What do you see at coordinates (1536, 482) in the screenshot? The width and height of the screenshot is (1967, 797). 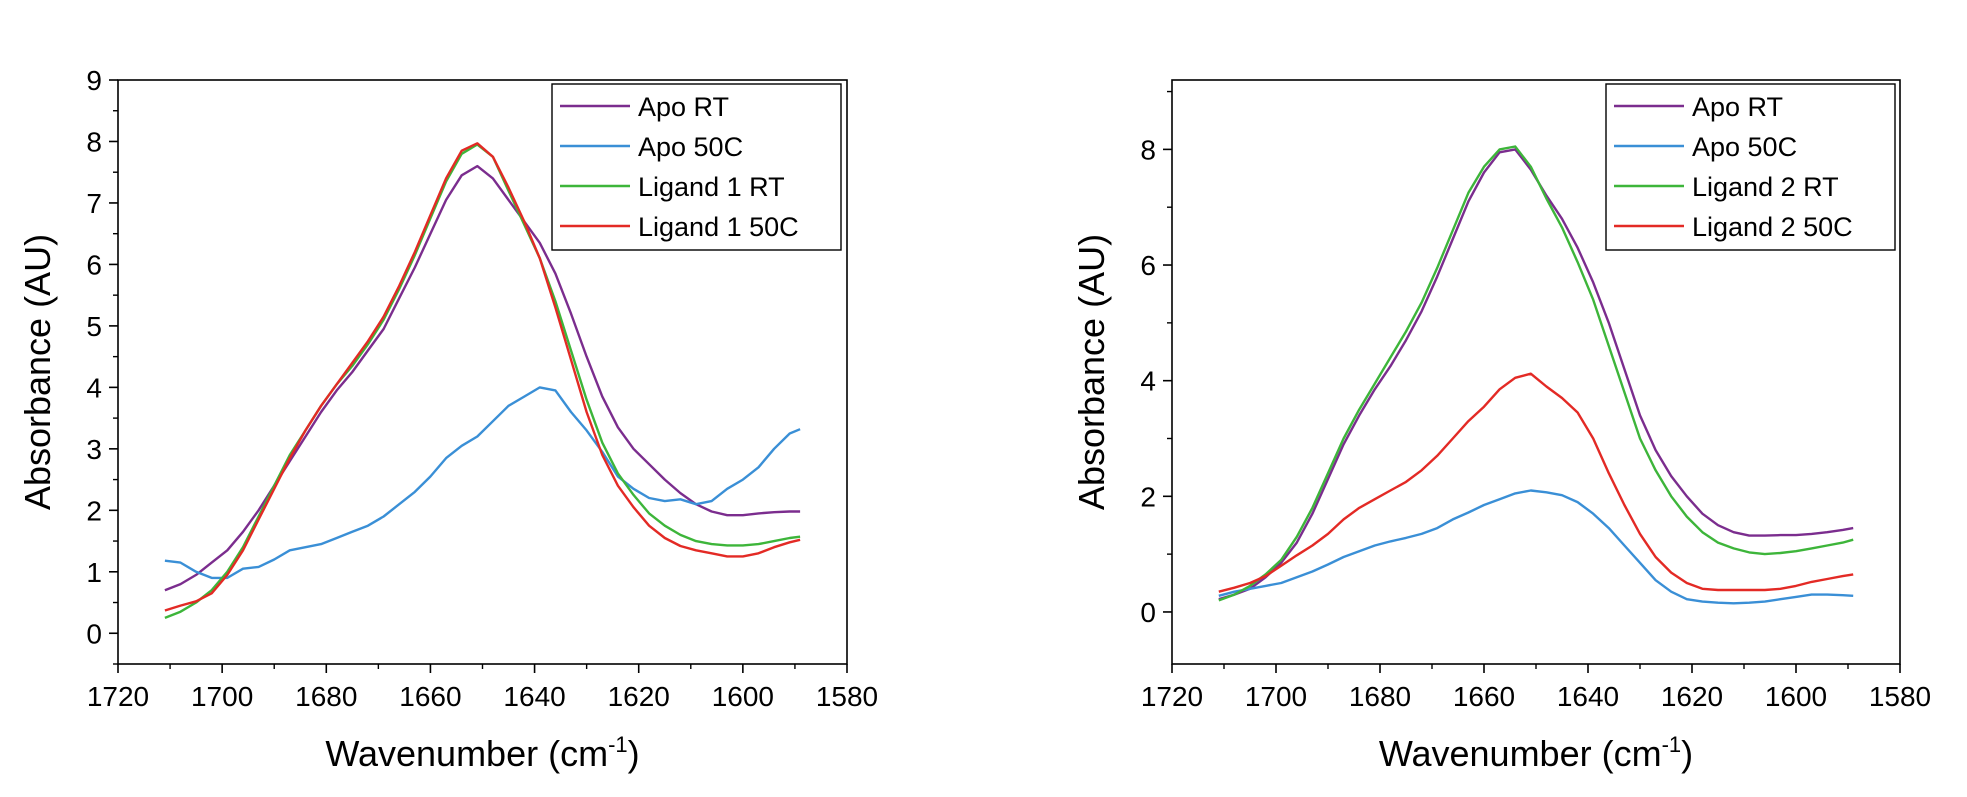 I see `series-line-ligand-2-50c` at bounding box center [1536, 482].